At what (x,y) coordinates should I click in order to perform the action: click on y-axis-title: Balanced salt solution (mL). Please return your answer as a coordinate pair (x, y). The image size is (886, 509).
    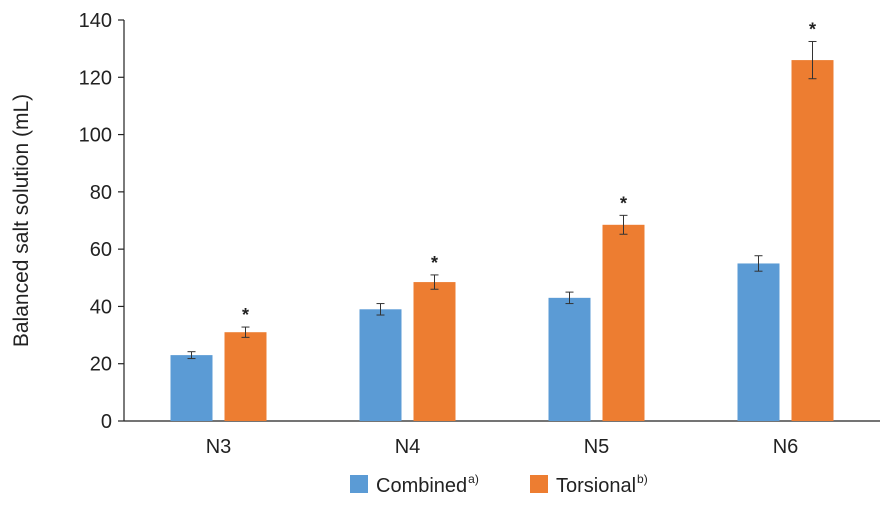
    Looking at the image, I should click on (21, 220).